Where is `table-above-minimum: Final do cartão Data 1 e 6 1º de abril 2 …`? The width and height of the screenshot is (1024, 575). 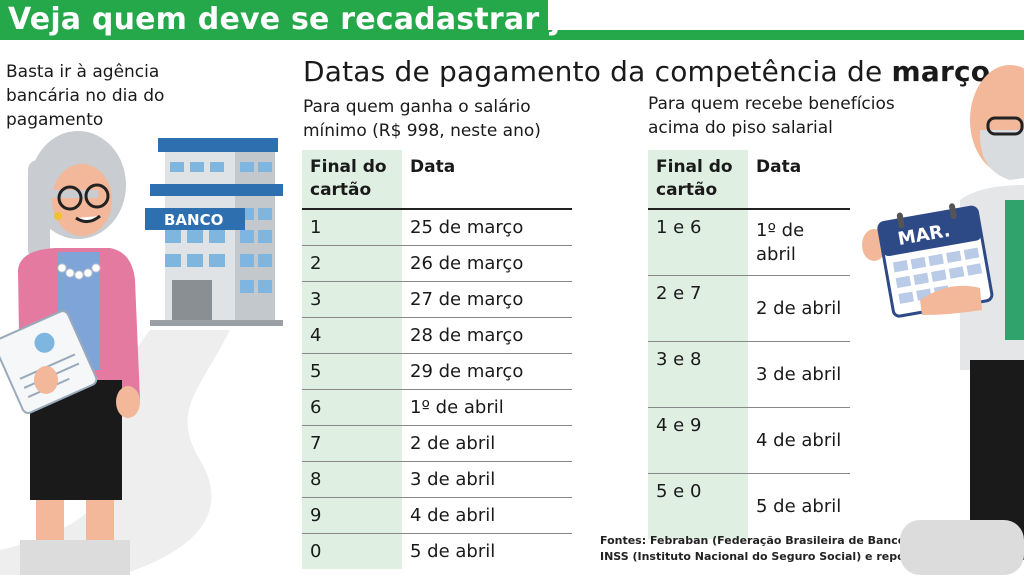
table-above-minimum: Final do cartão Data 1 e 6 1º de abril 2 … is located at coordinates (749, 344).